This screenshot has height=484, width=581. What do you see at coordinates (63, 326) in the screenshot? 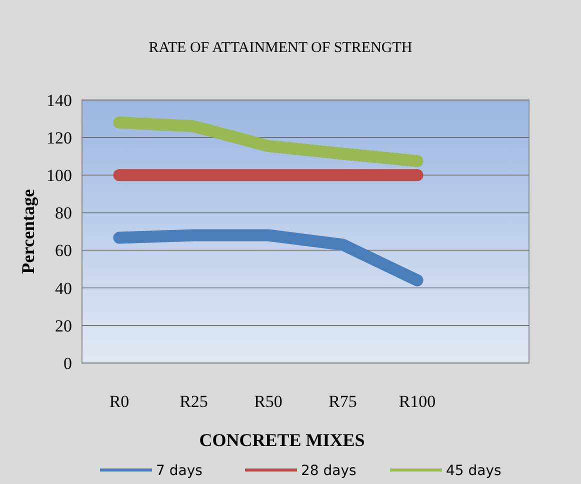
I see `y-tick-label: 20` at bounding box center [63, 326].